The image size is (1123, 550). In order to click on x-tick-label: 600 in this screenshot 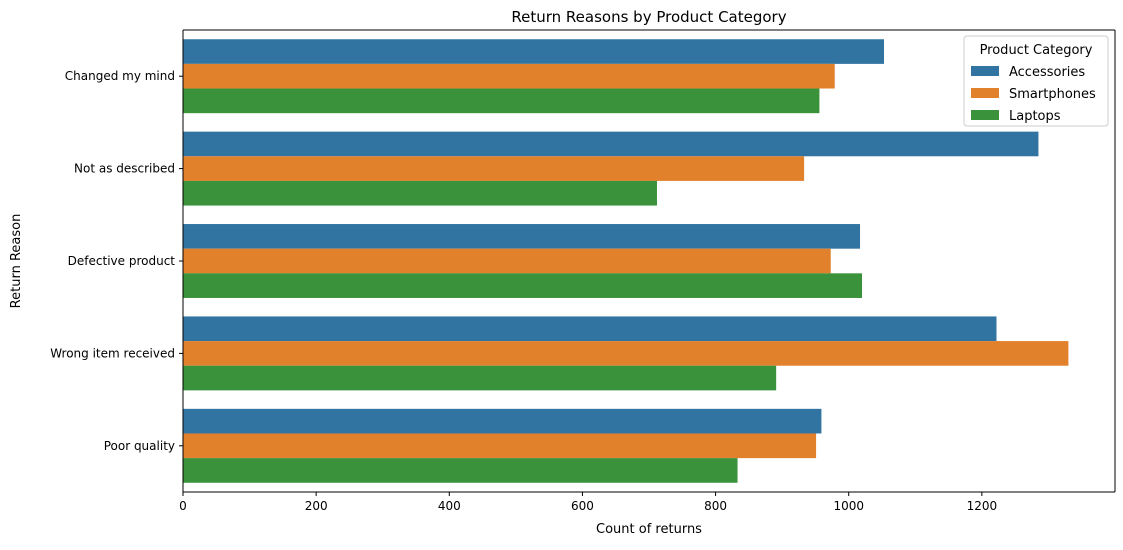, I will do `click(582, 506)`.